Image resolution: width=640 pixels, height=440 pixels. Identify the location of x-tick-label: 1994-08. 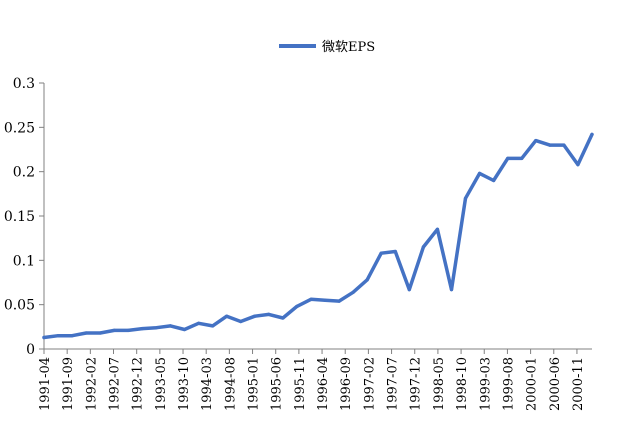
(230, 384).